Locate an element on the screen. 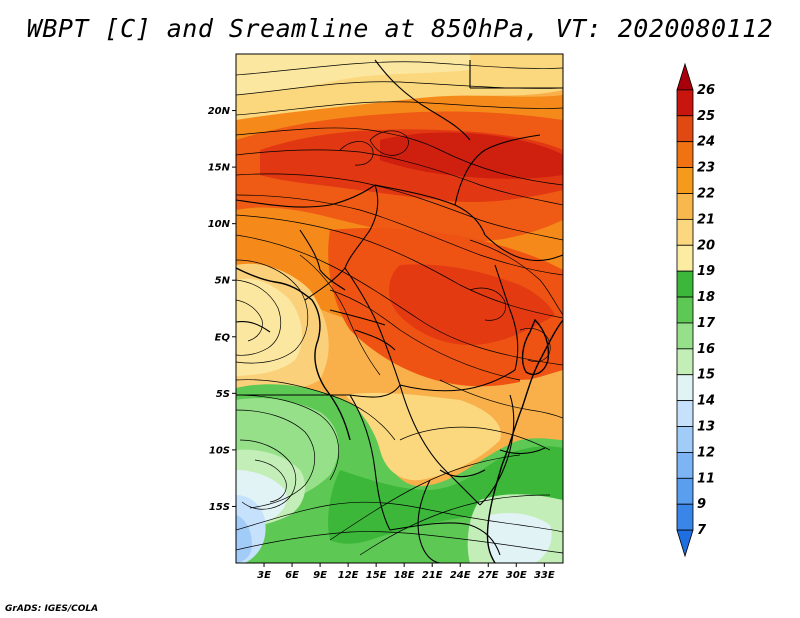 This screenshot has height=618, width=800. lat-tick-label: 15S is located at coordinates (219, 507).